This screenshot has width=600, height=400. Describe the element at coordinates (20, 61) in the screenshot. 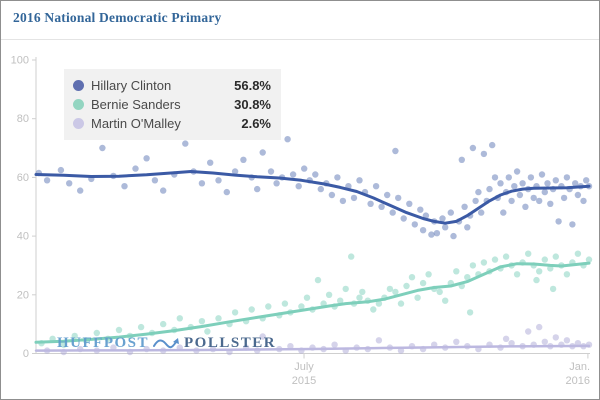

I see `y-tick-label: 100` at that location.